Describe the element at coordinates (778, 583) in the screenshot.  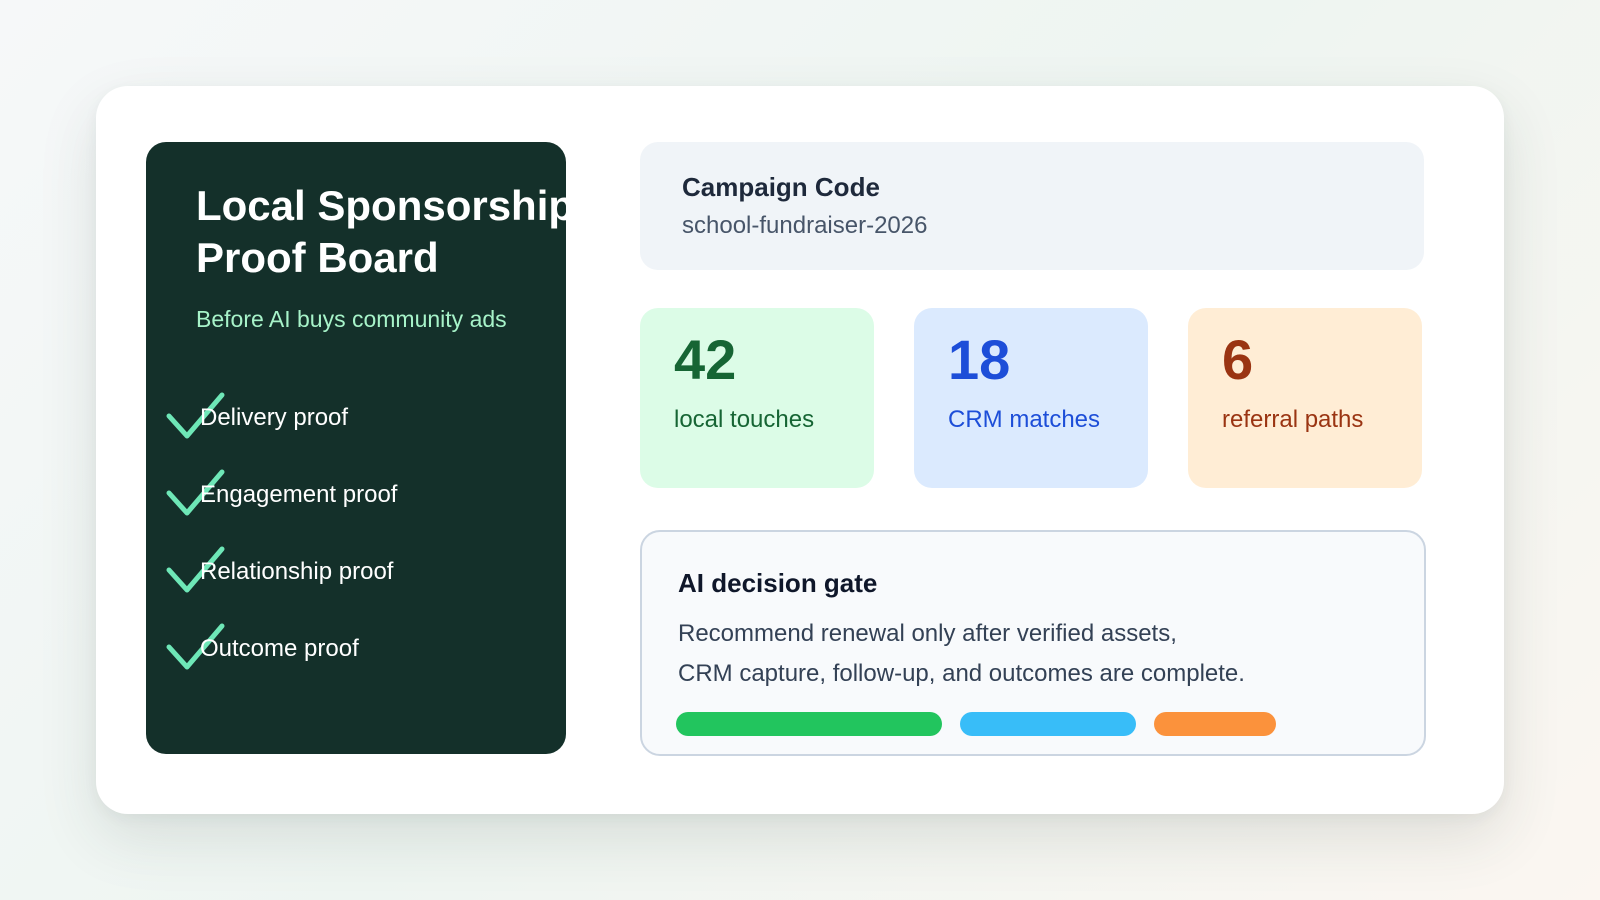
I see `gate-title: AI decision gate` at that location.